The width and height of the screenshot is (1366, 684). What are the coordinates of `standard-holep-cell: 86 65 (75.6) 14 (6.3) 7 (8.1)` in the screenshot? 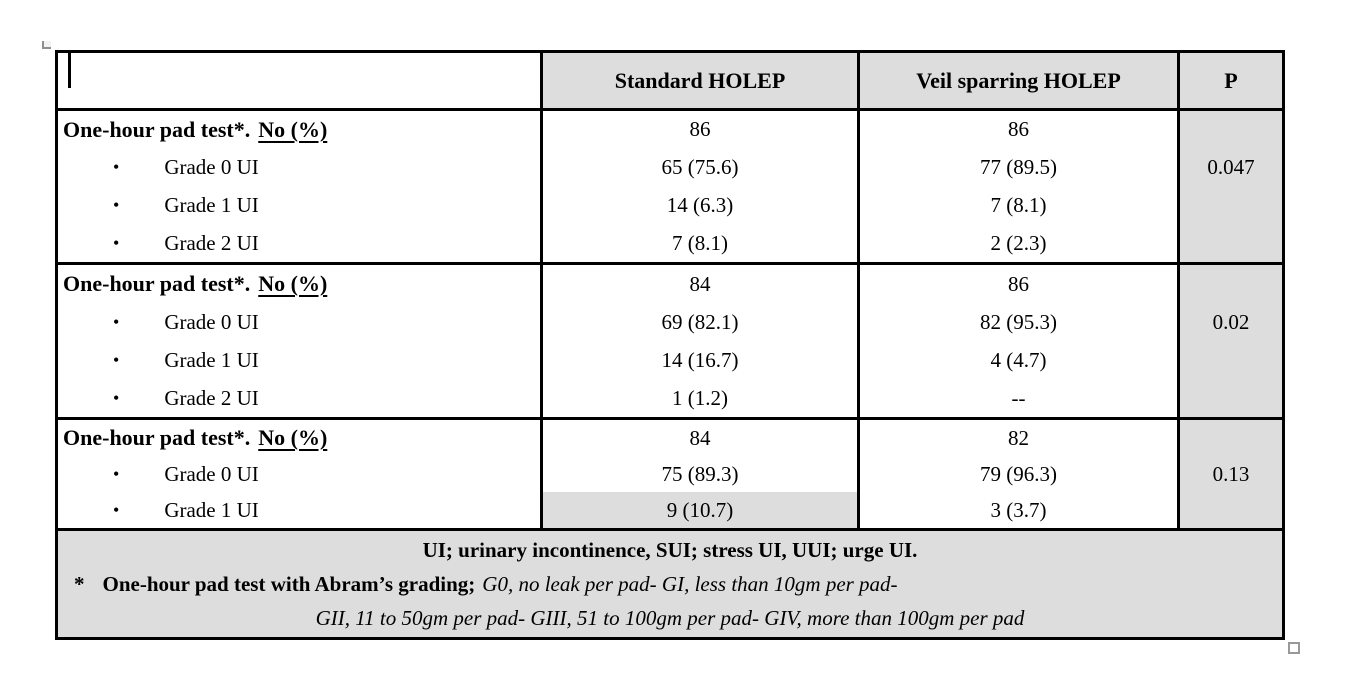 It's located at (701, 186).